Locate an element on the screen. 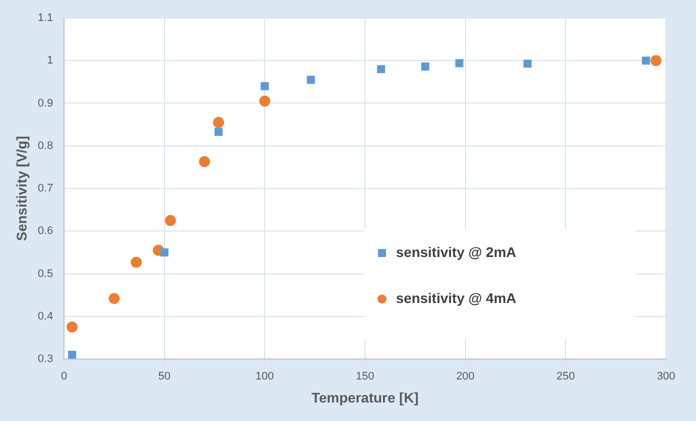  y-tick-label: 0.5 is located at coordinates (46, 274).